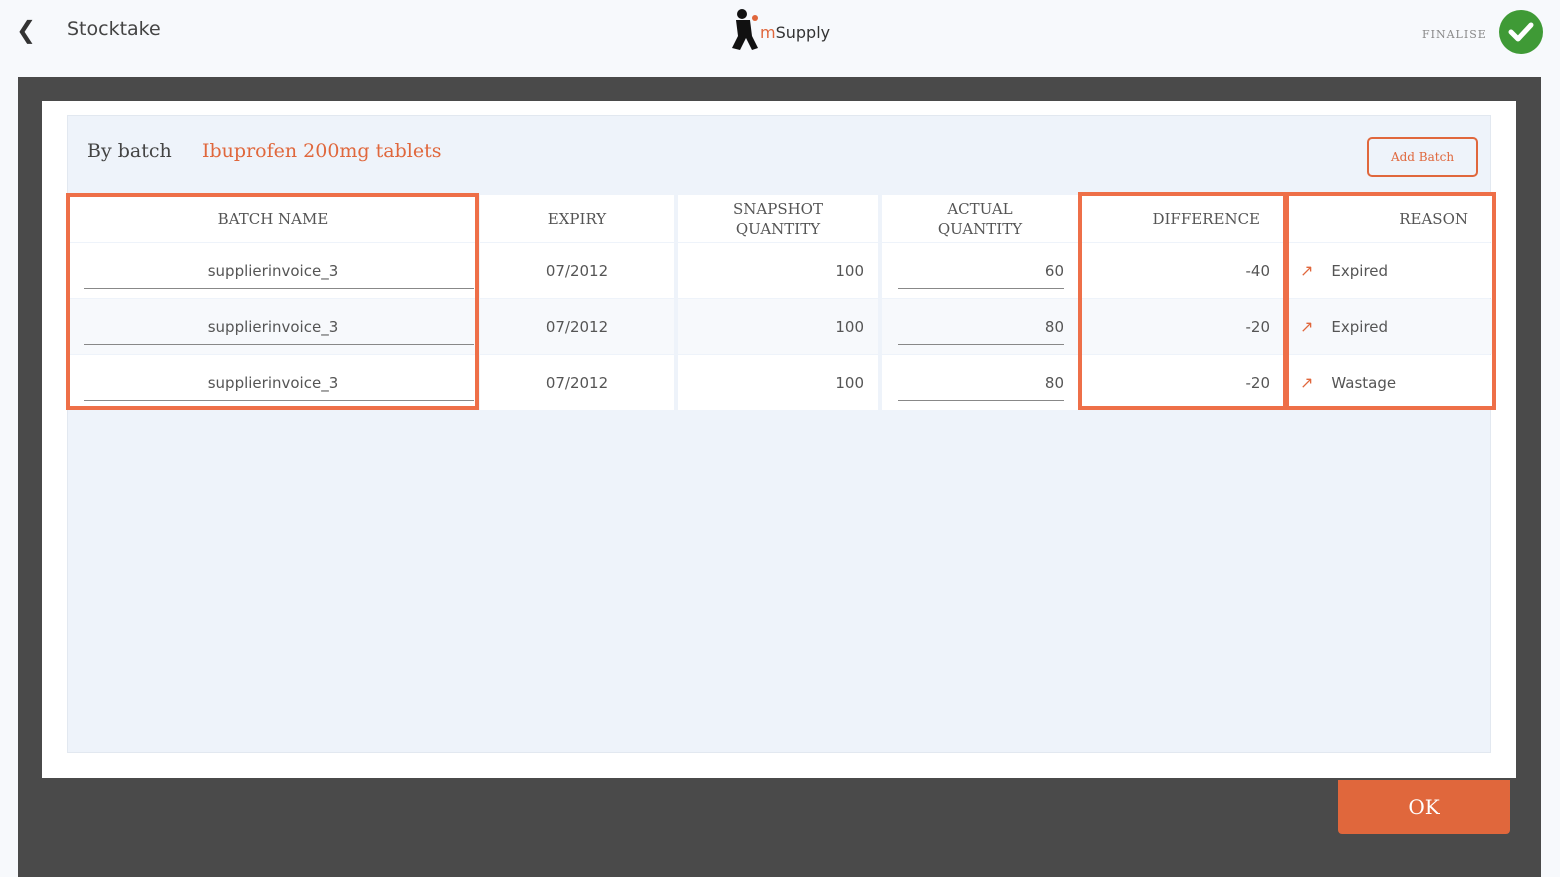  I want to click on finalise-label: FINALISE, so click(1454, 34).